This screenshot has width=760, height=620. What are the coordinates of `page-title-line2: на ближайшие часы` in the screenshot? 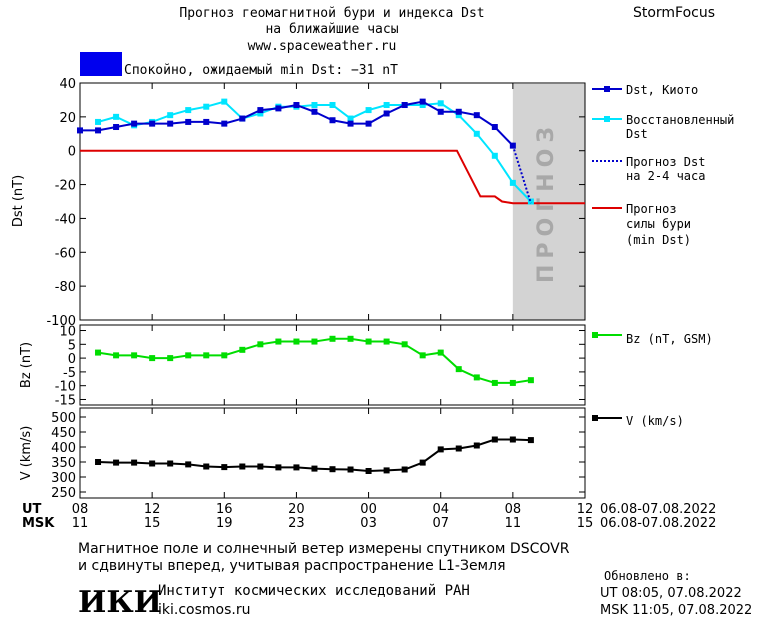 It's located at (331, 29).